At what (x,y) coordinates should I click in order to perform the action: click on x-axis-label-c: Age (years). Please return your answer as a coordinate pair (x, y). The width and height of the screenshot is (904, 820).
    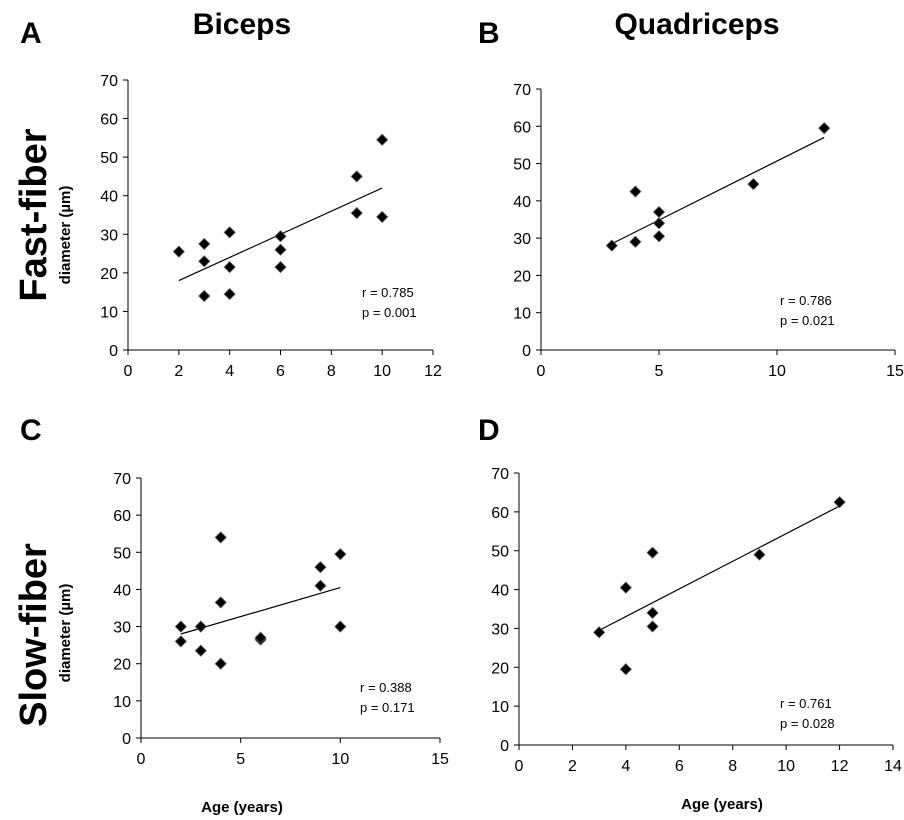
    Looking at the image, I should click on (242, 807).